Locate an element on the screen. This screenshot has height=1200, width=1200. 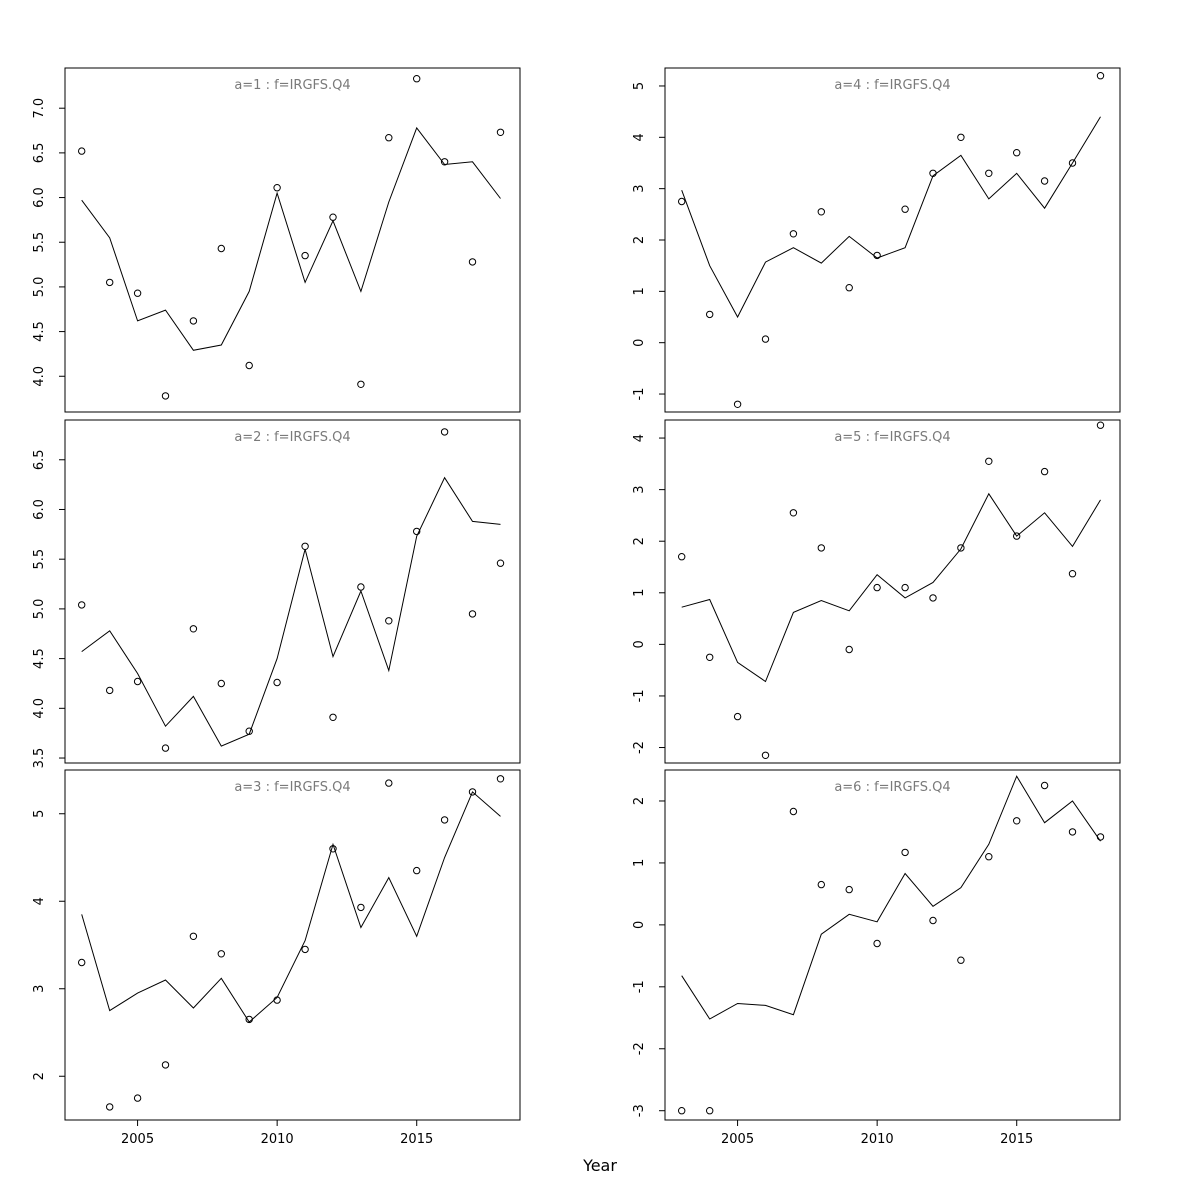
y-tick-label: 4.0 is located at coordinates (39, 708).